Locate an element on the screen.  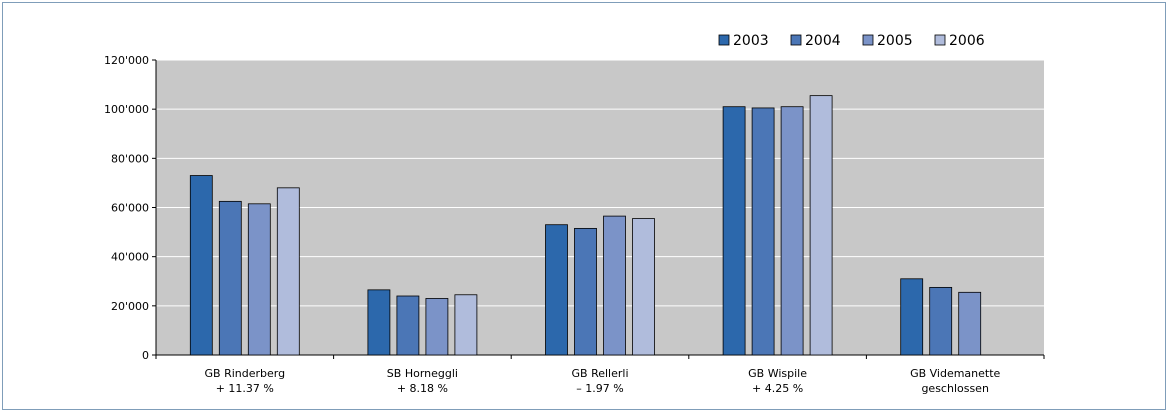
y-tick-label: 120'000 is located at coordinates (126, 60).